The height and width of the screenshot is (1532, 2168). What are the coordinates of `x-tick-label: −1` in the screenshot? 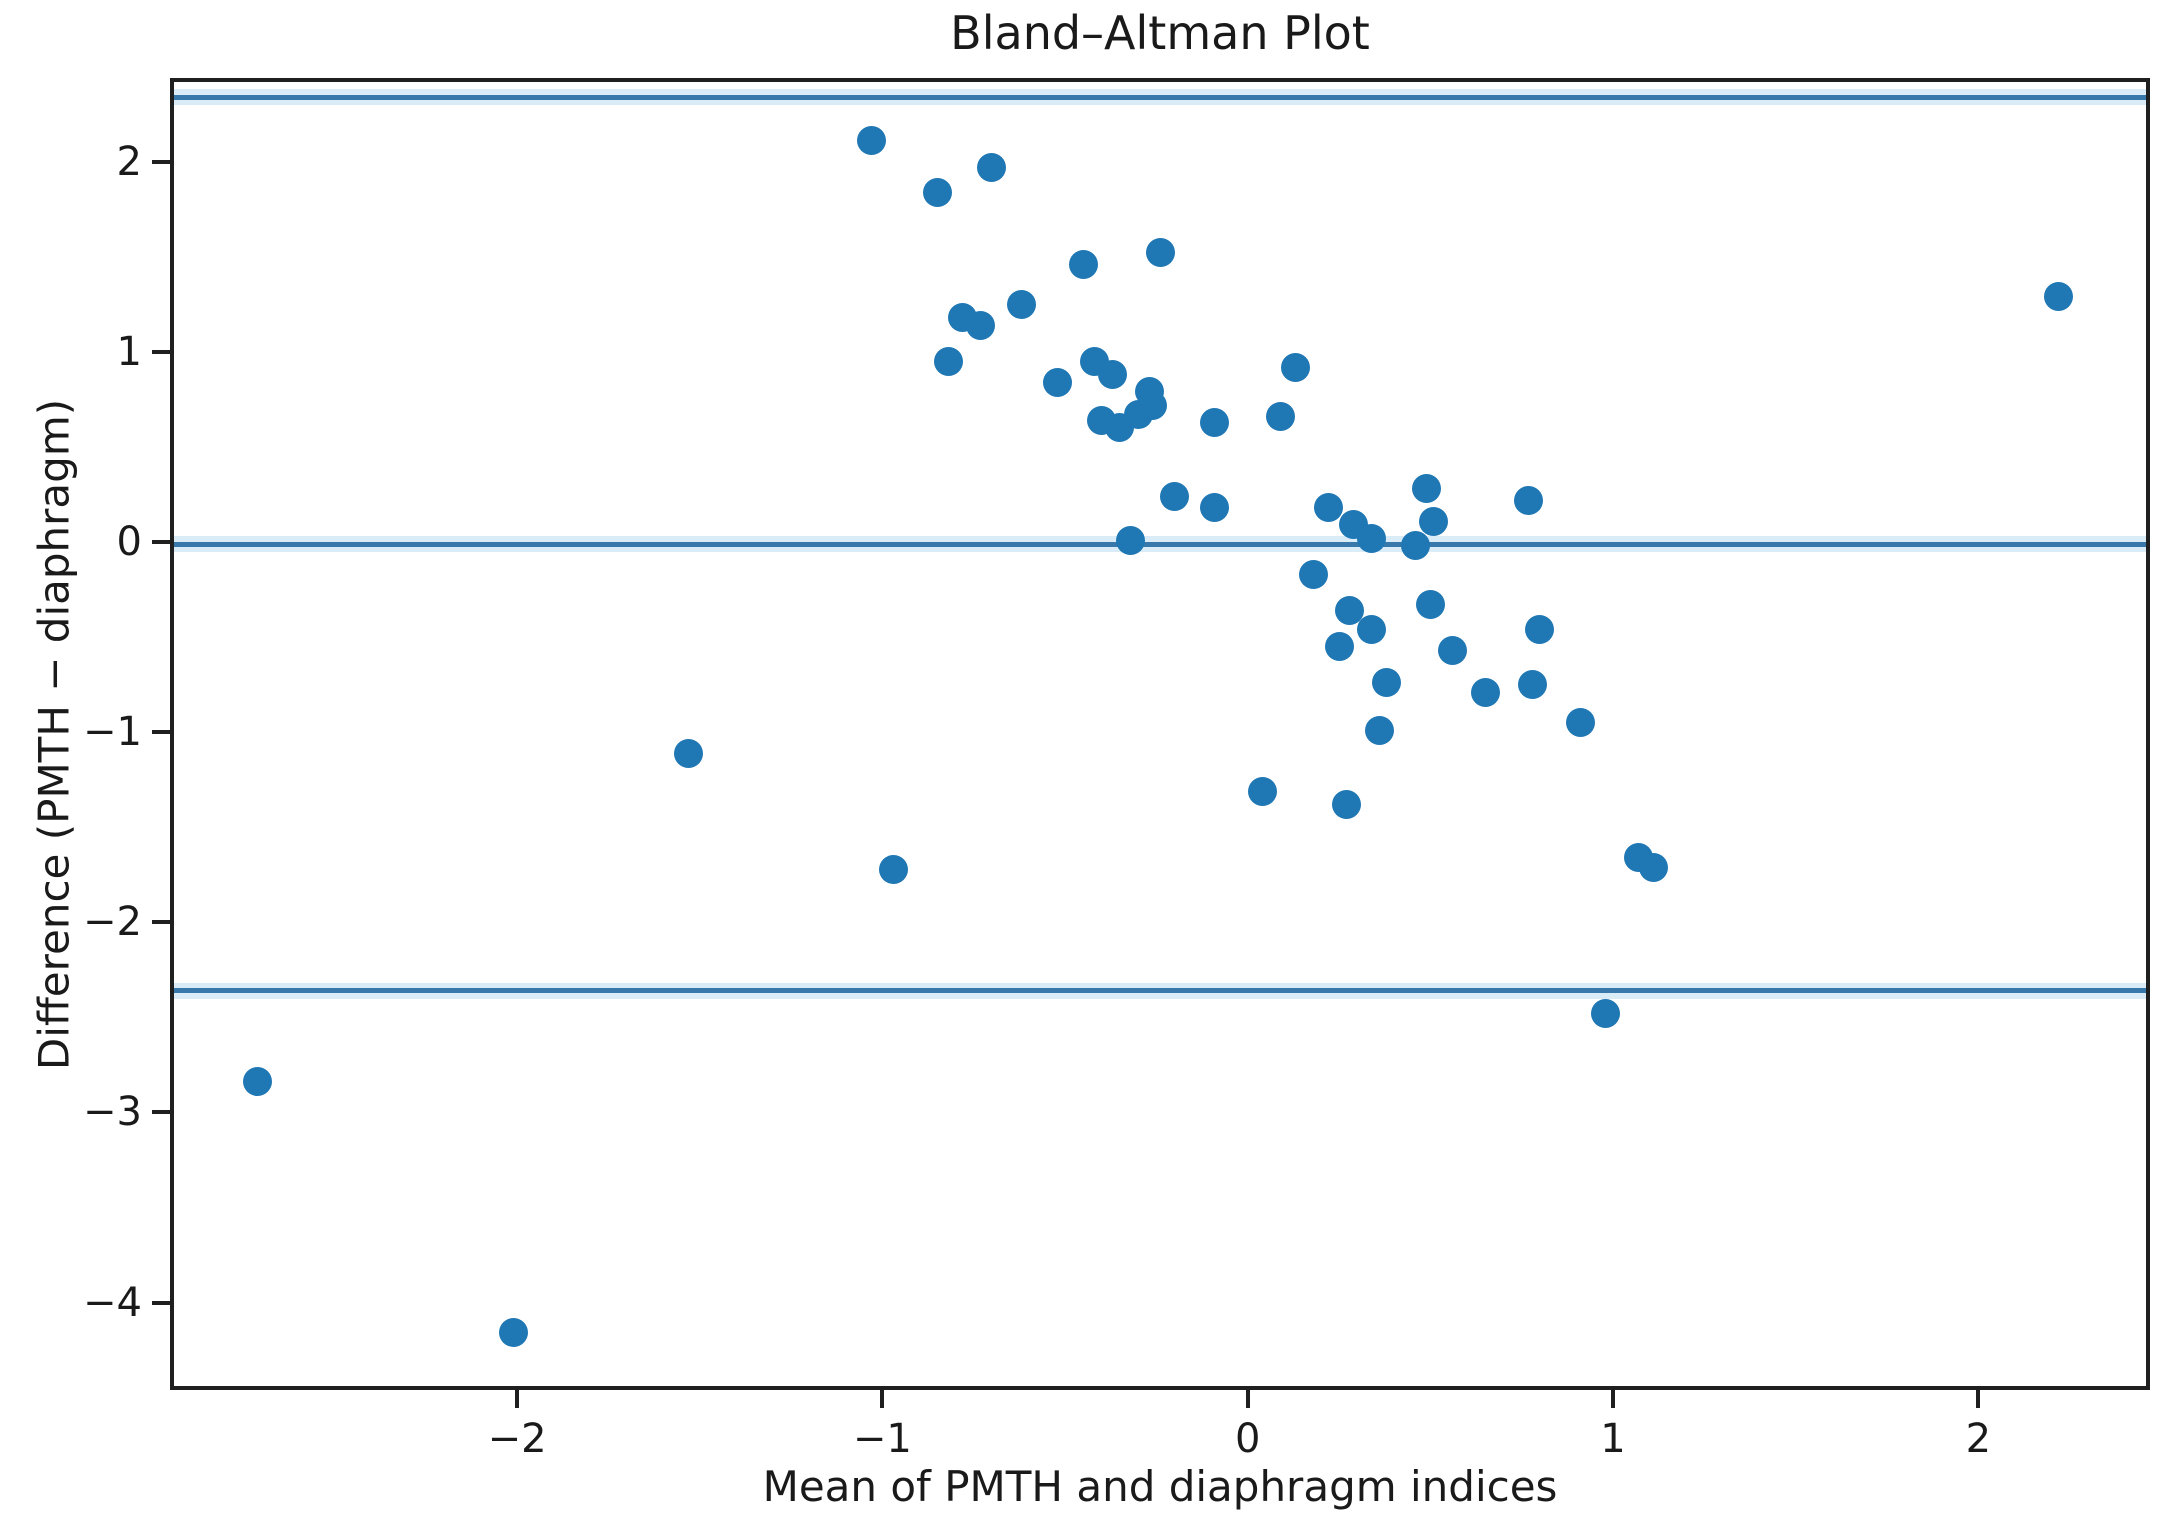 It's located at (882, 1439).